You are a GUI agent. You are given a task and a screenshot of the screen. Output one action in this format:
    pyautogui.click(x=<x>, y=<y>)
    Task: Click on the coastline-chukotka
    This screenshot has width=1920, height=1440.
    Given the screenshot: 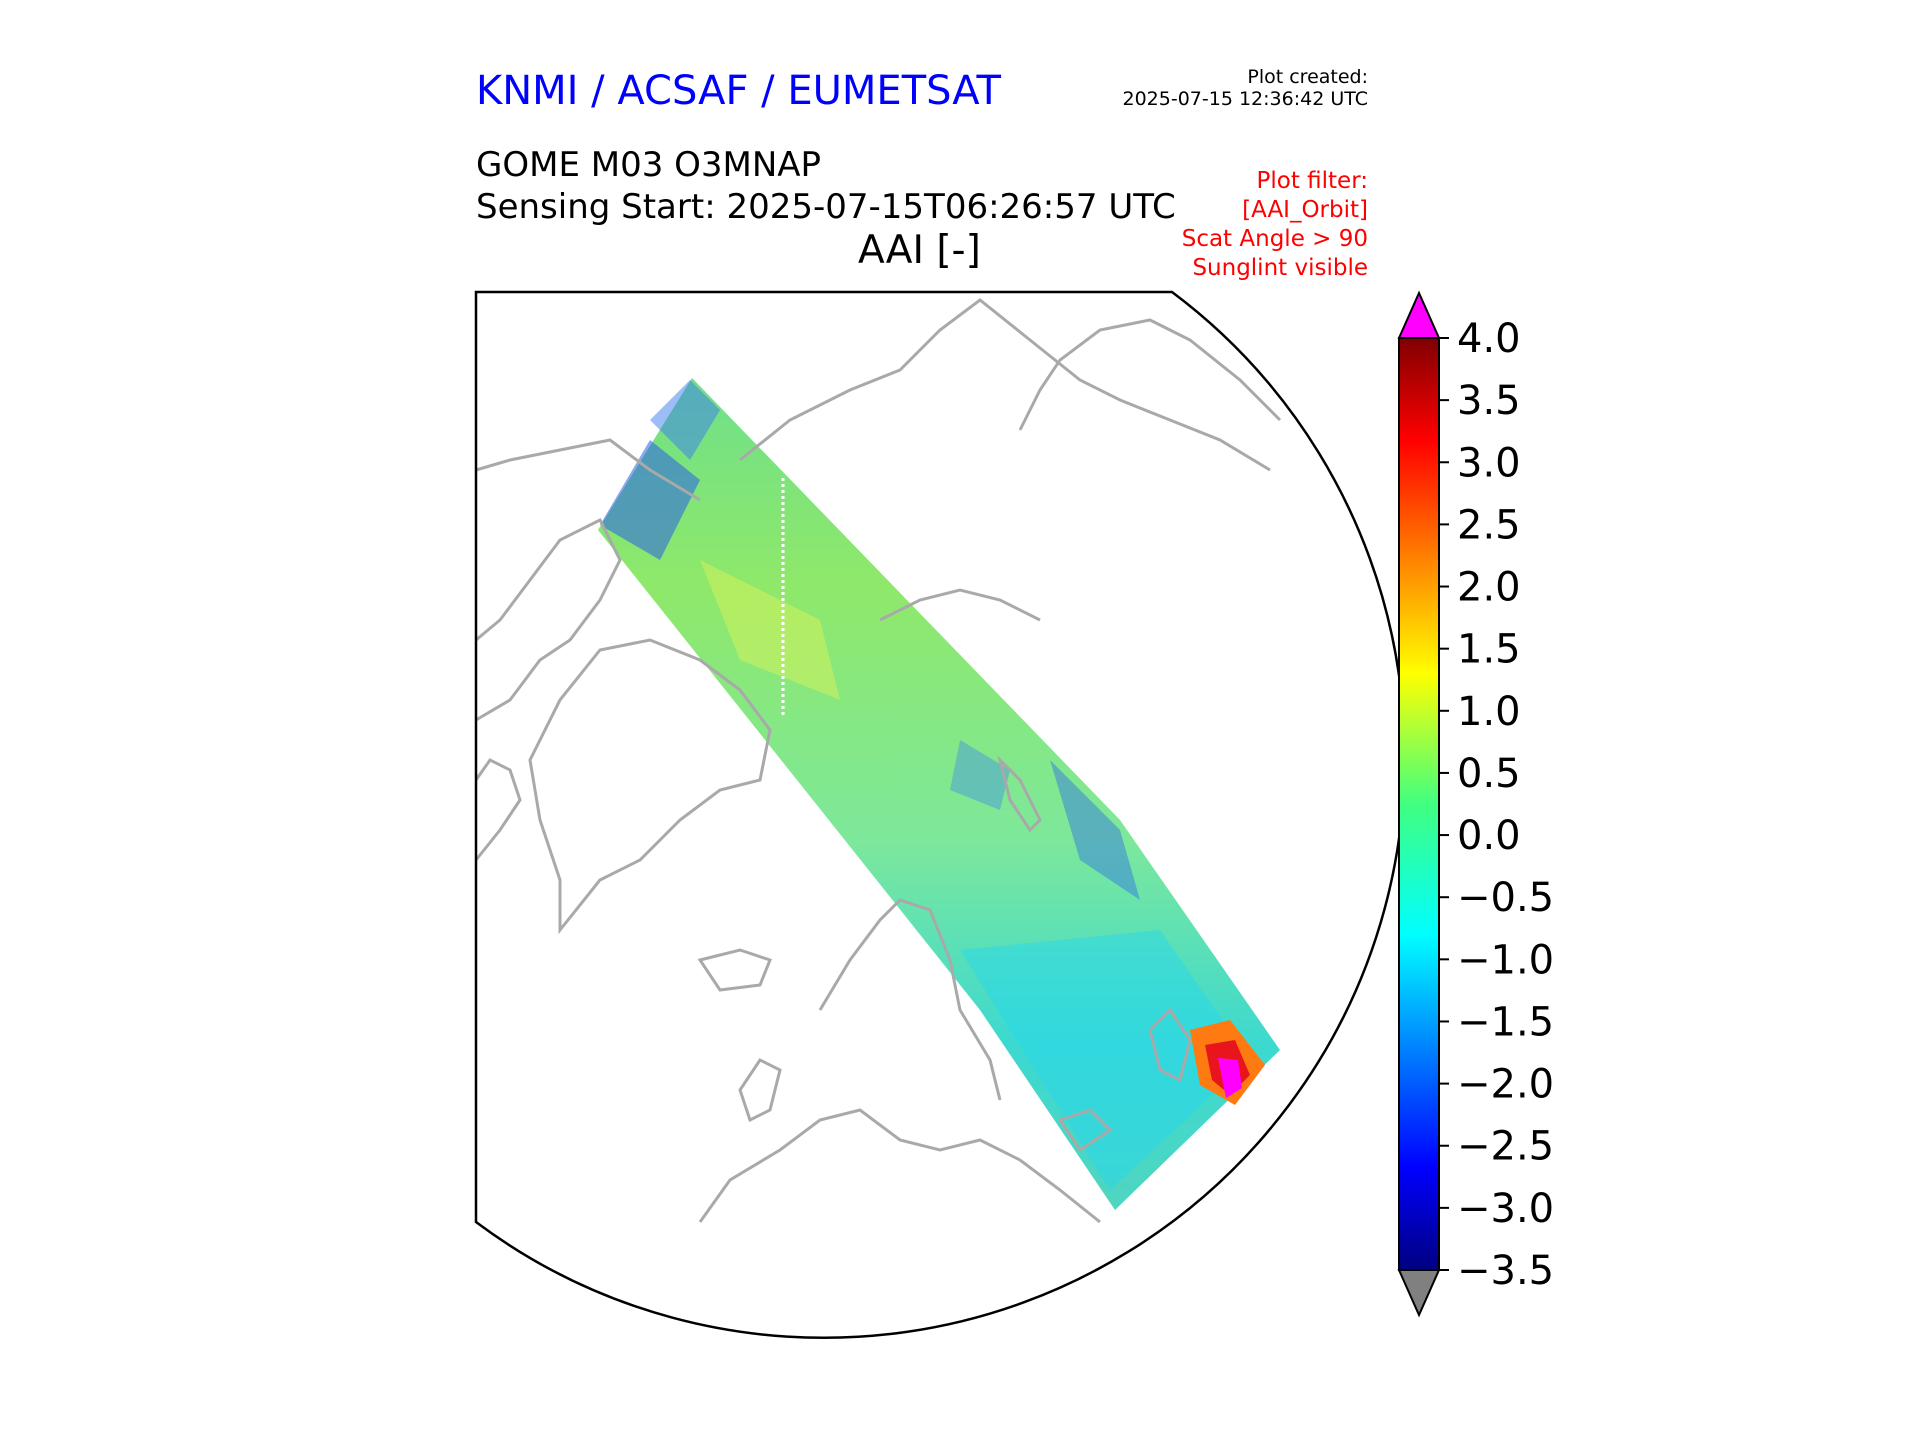 What is the action you would take?
    pyautogui.click(x=1150, y=374)
    